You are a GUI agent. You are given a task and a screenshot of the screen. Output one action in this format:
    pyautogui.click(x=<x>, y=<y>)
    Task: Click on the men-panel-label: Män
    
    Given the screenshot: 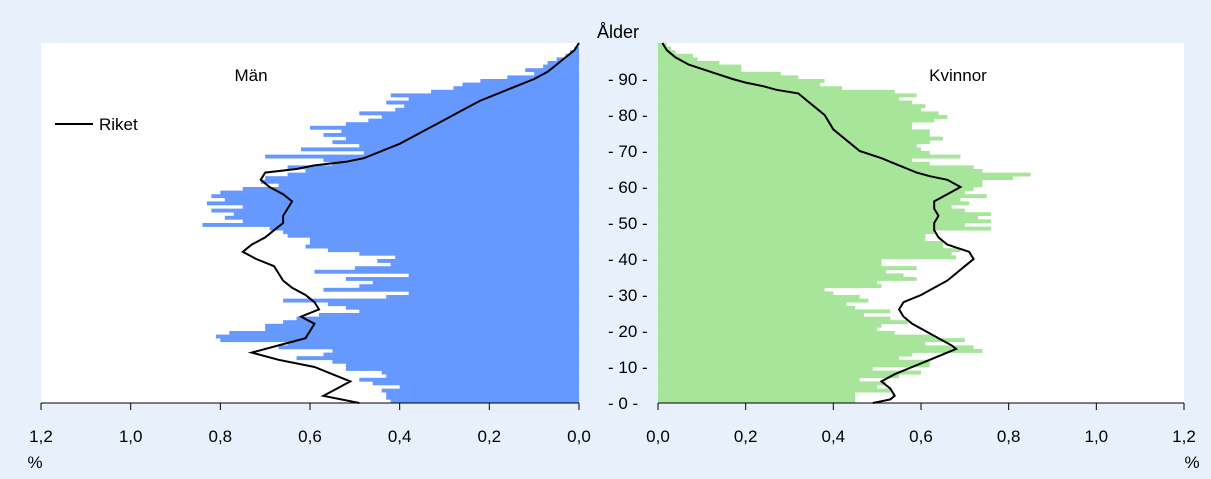 What is the action you would take?
    pyautogui.click(x=250, y=75)
    